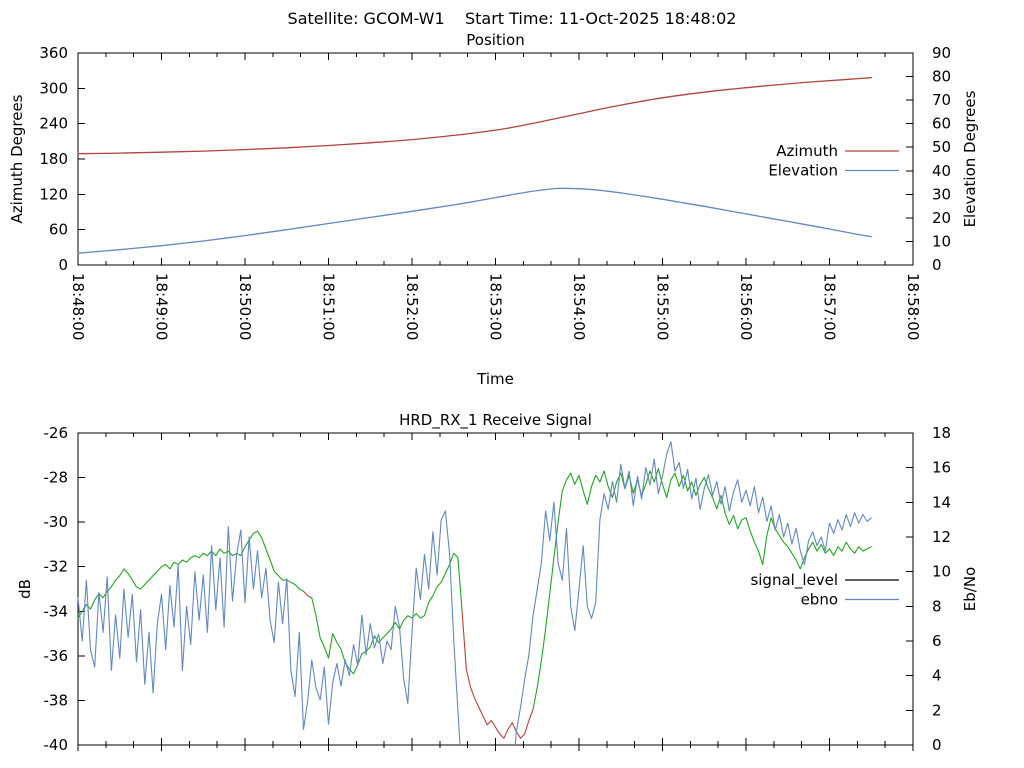 The height and width of the screenshot is (768, 1024). I want to click on y-tick-label-right: 6, so click(937, 641).